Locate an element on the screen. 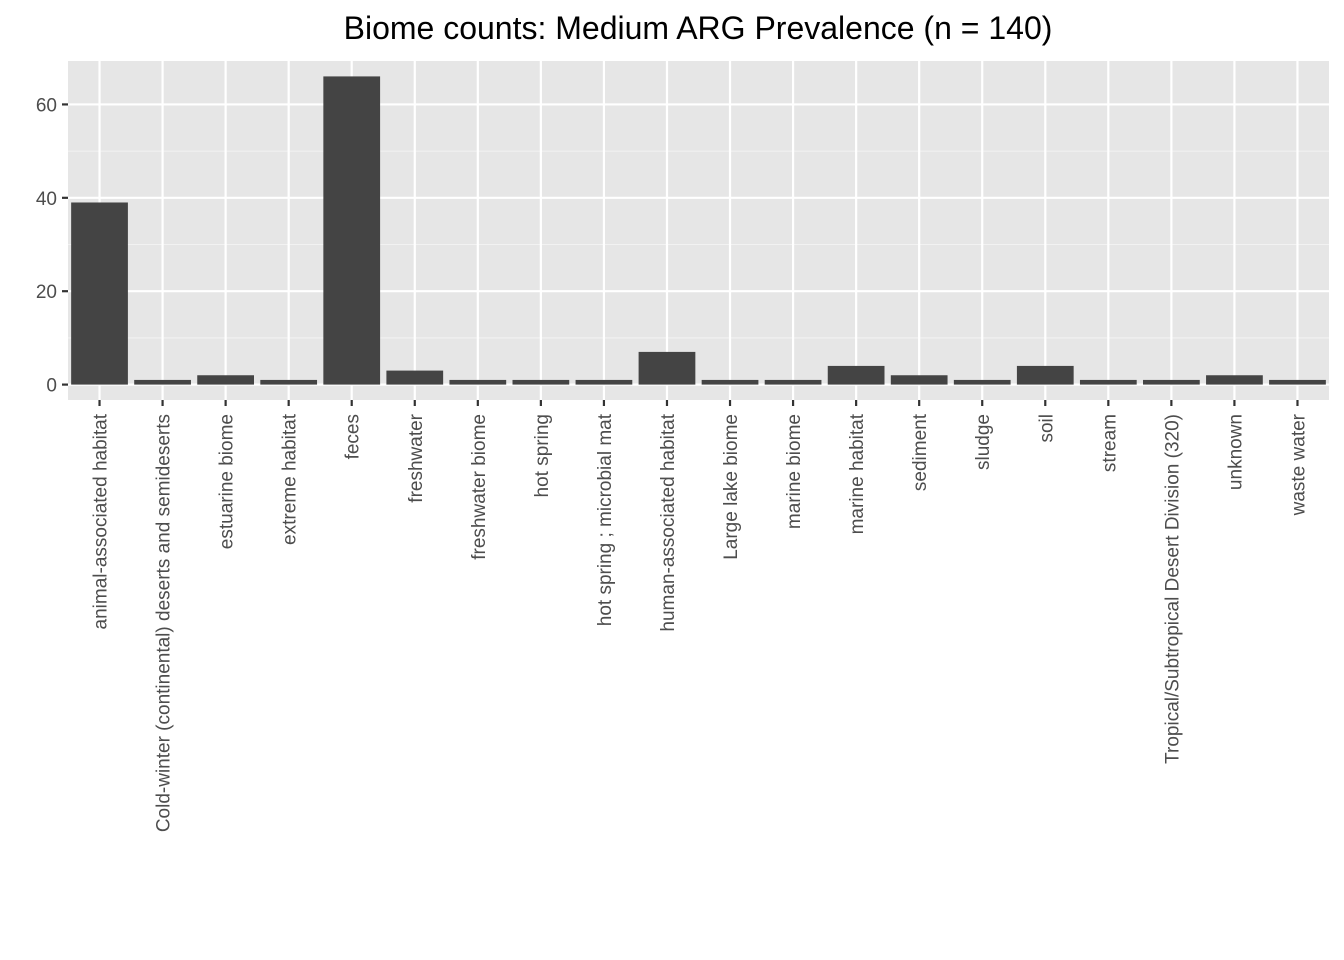  y-tick-label-0: 0 is located at coordinates (51, 386).